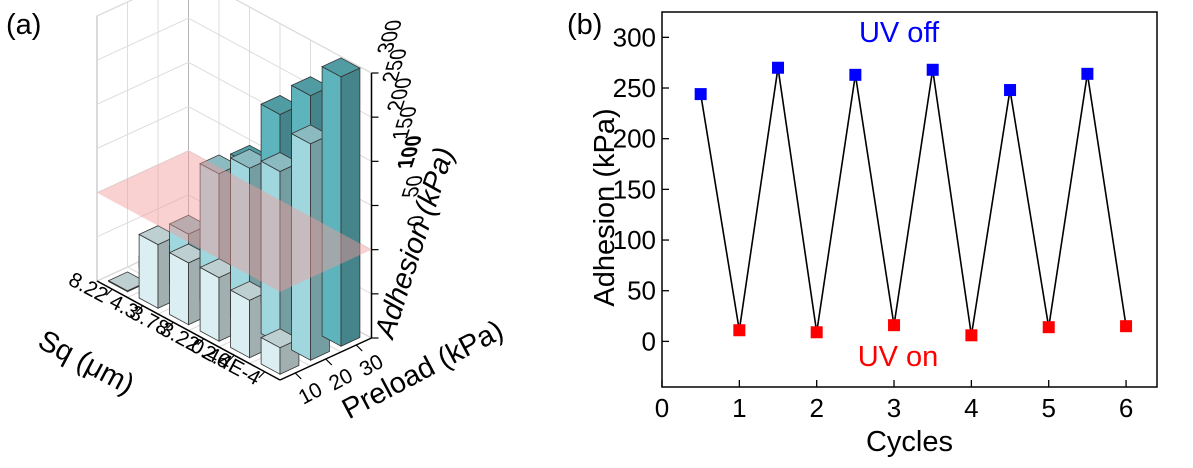 This screenshot has width=1193, height=468. What do you see at coordinates (816, 408) in the screenshot?
I see `x-tick-label: 2` at bounding box center [816, 408].